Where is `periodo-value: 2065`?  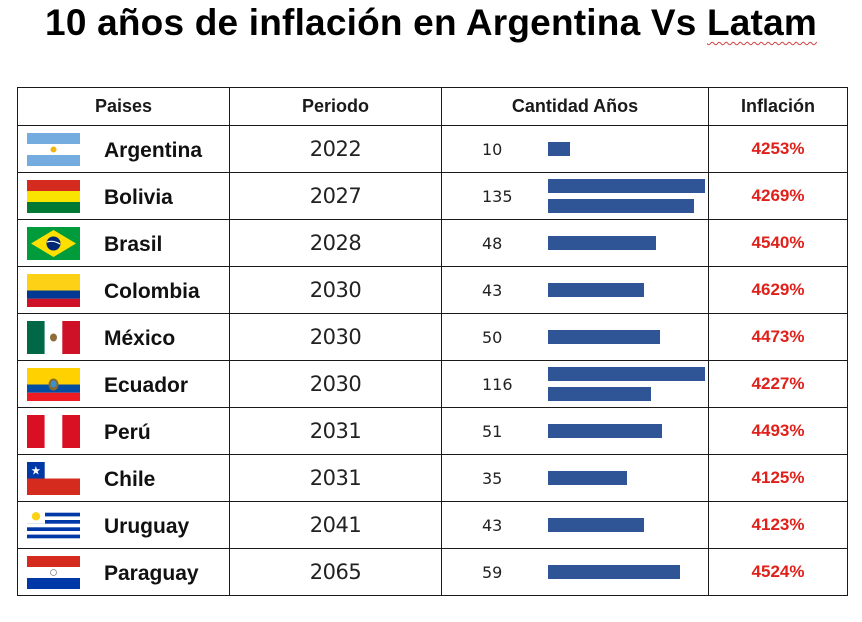 periodo-value: 2065 is located at coordinates (335, 572).